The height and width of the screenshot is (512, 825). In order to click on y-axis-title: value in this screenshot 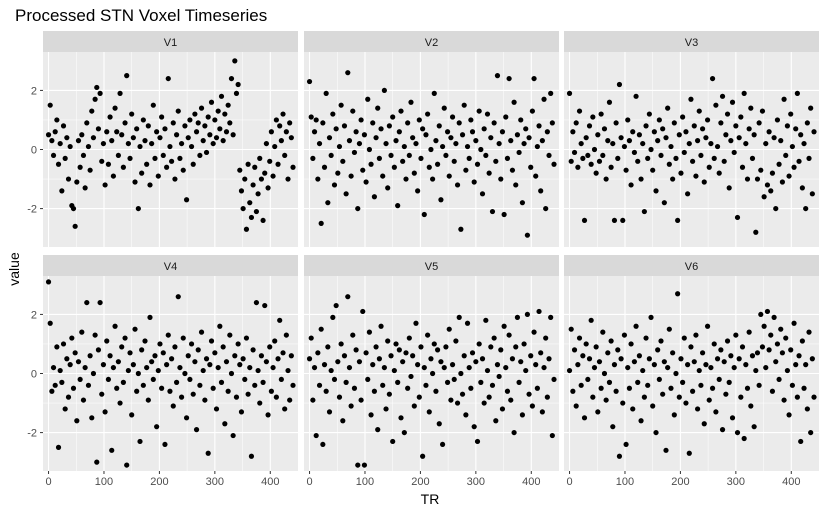, I will do `click(14, 269)`.